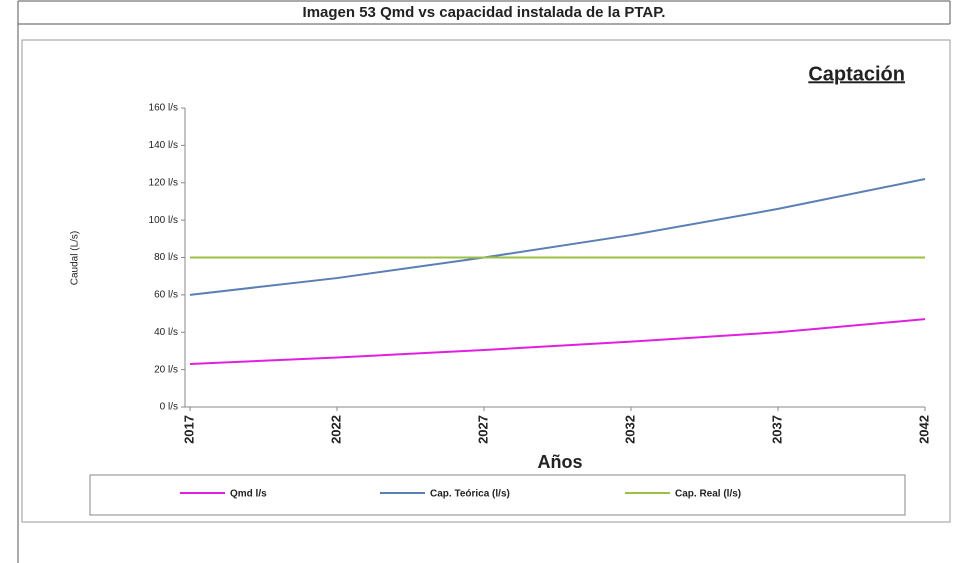 This screenshot has height=563, width=958. What do you see at coordinates (169, 407) in the screenshot?
I see `y-tick-label: 0 l/s` at bounding box center [169, 407].